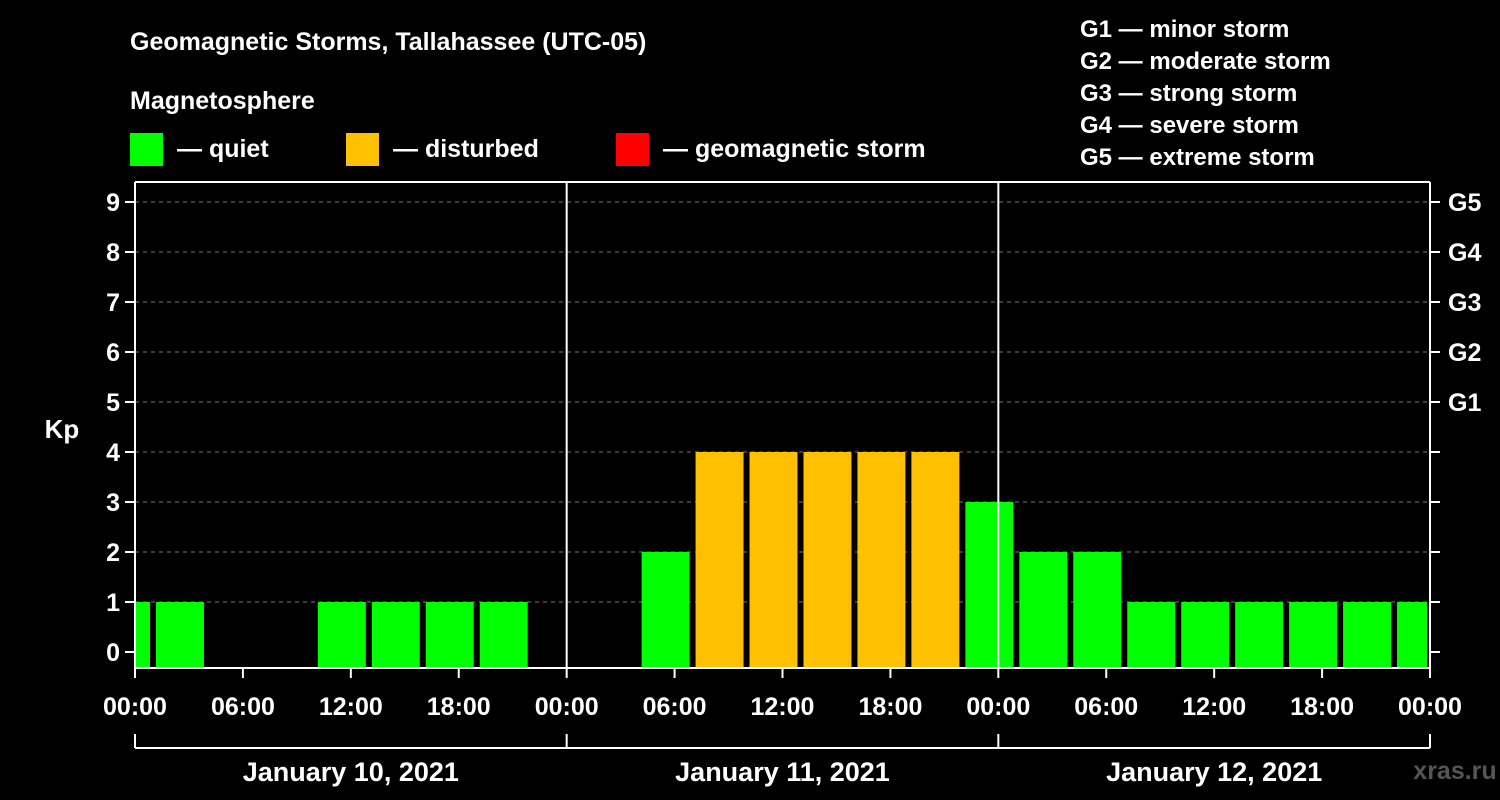 The image size is (1500, 800). I want to click on right-axis-label-g2: G2, so click(1464, 353).